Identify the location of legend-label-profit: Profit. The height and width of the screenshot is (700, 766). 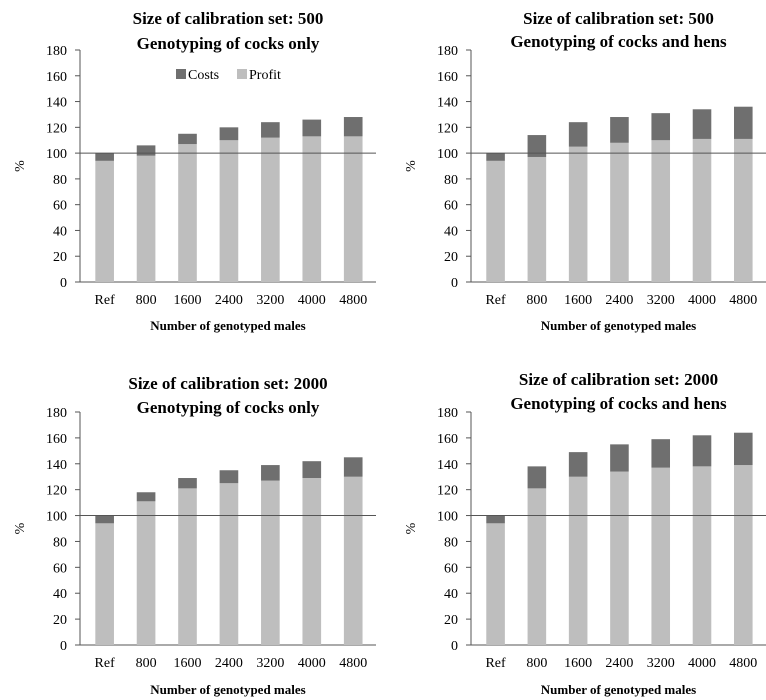
(265, 75).